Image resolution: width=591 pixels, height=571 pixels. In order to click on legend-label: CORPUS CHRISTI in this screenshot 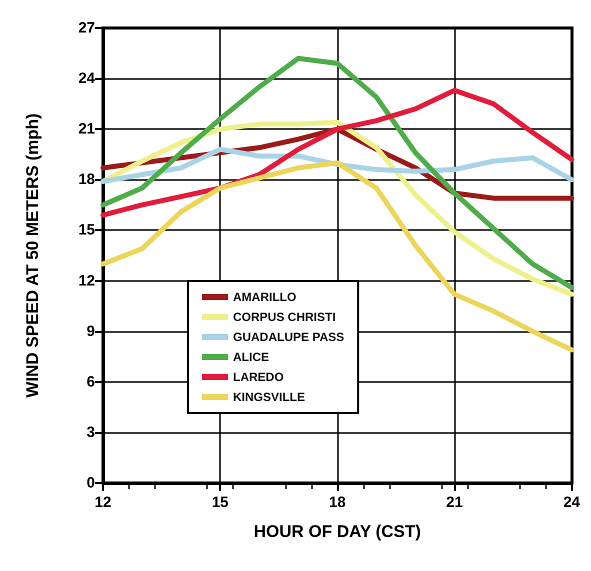, I will do `click(284, 317)`.